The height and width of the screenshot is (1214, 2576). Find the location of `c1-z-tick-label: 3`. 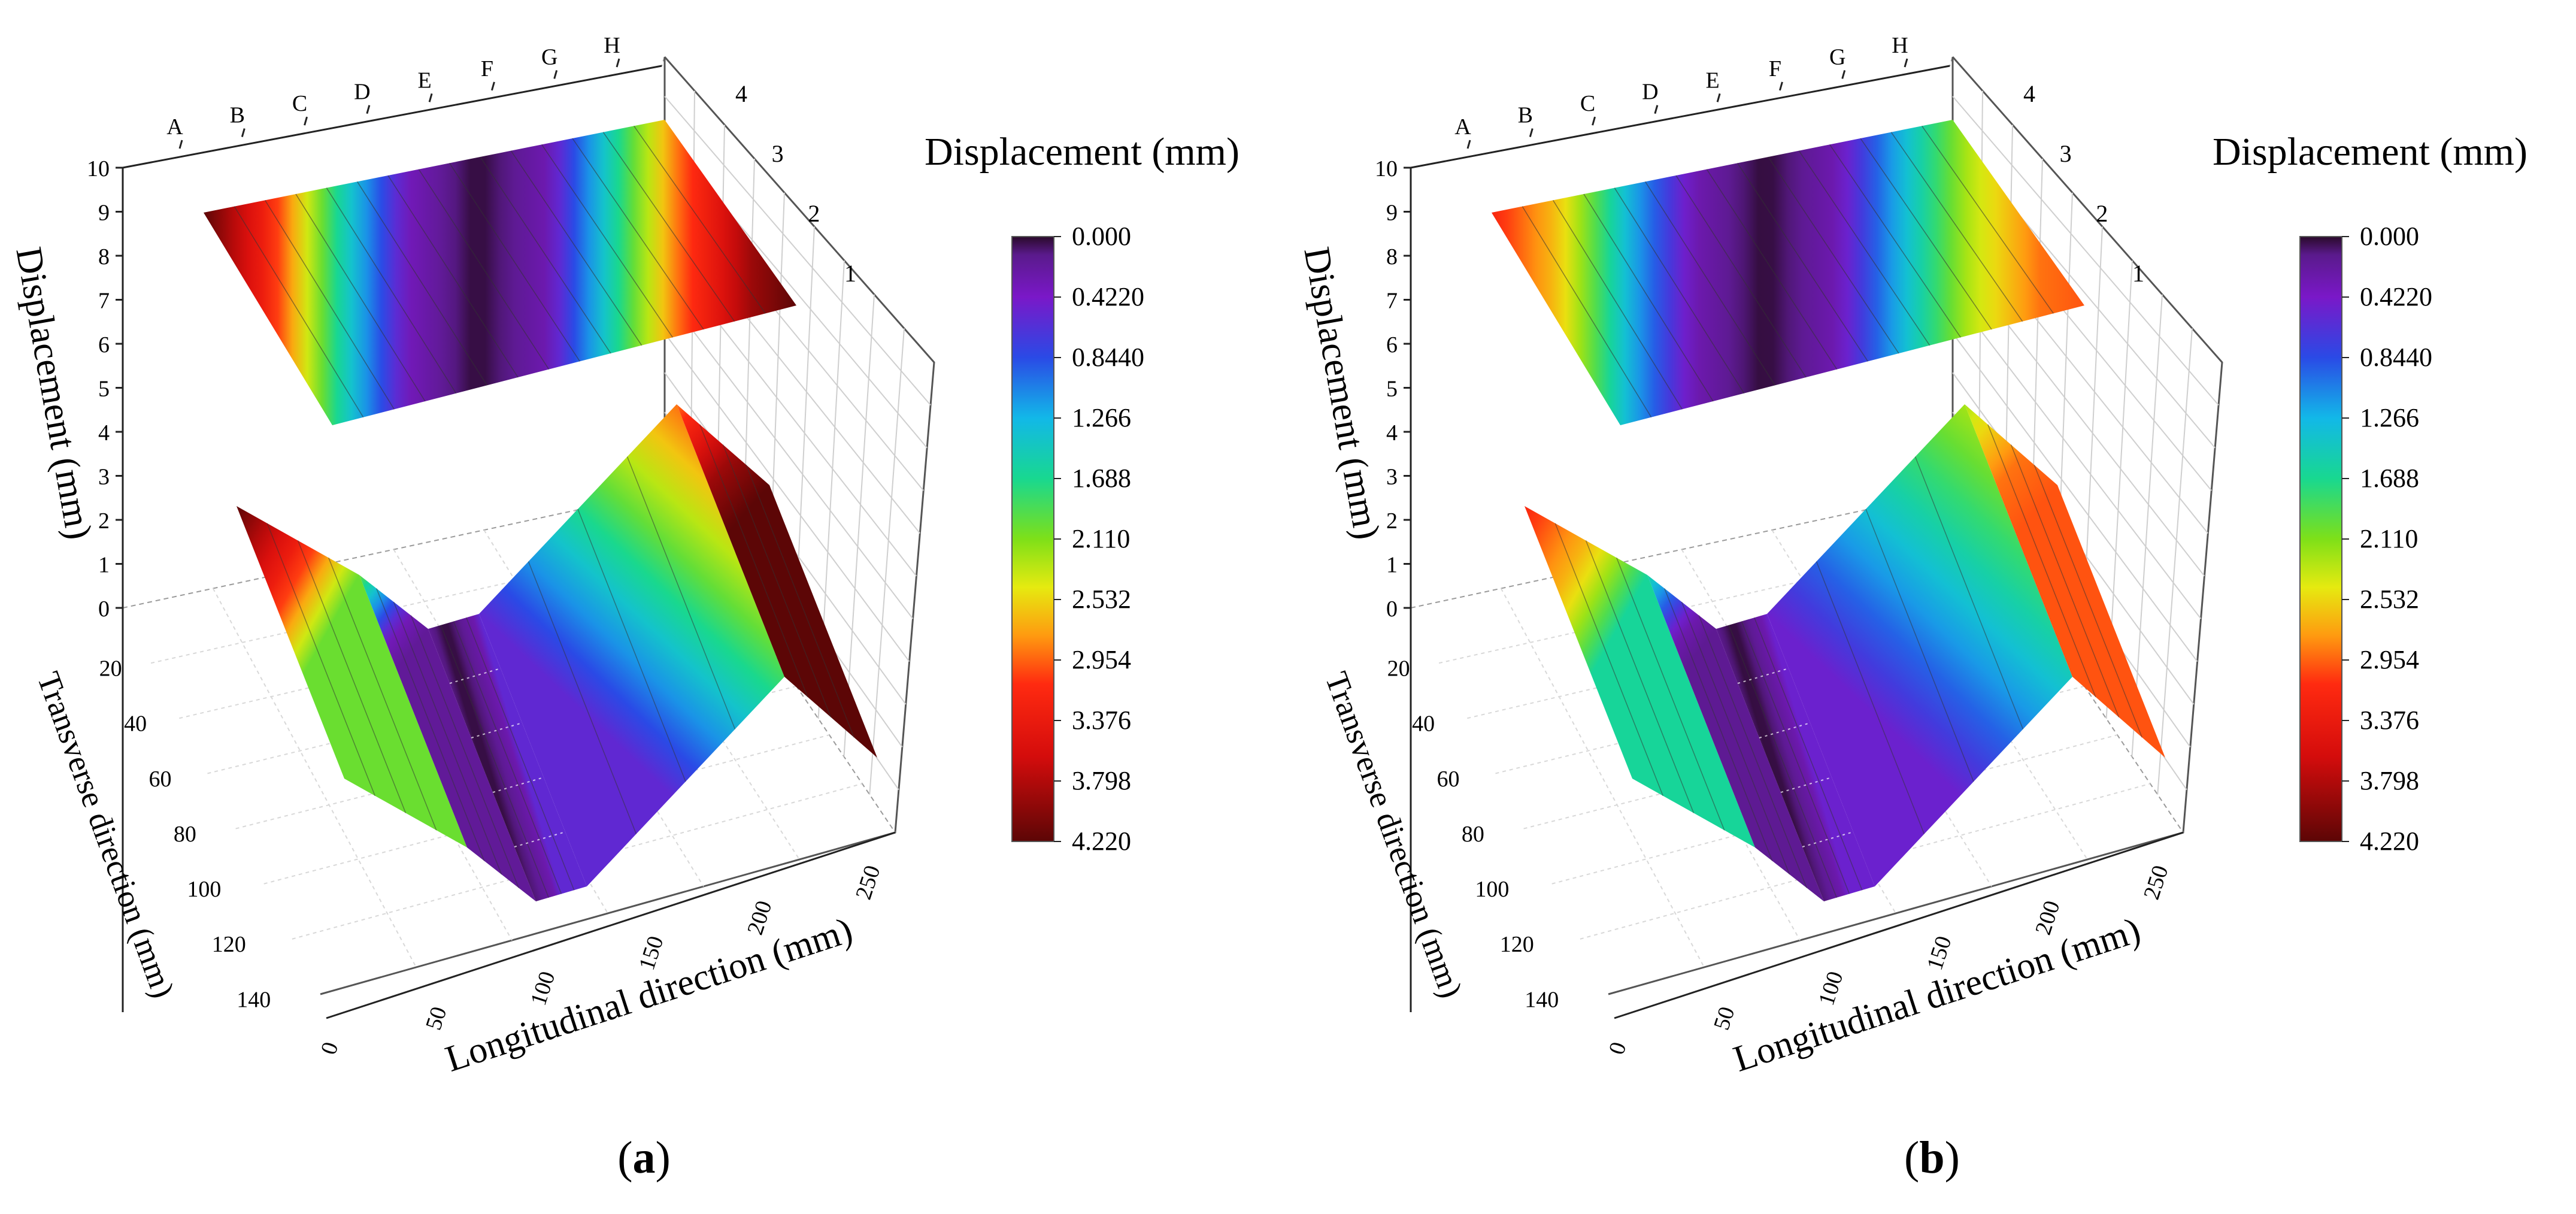

c1-z-tick-label: 3 is located at coordinates (1392, 477).